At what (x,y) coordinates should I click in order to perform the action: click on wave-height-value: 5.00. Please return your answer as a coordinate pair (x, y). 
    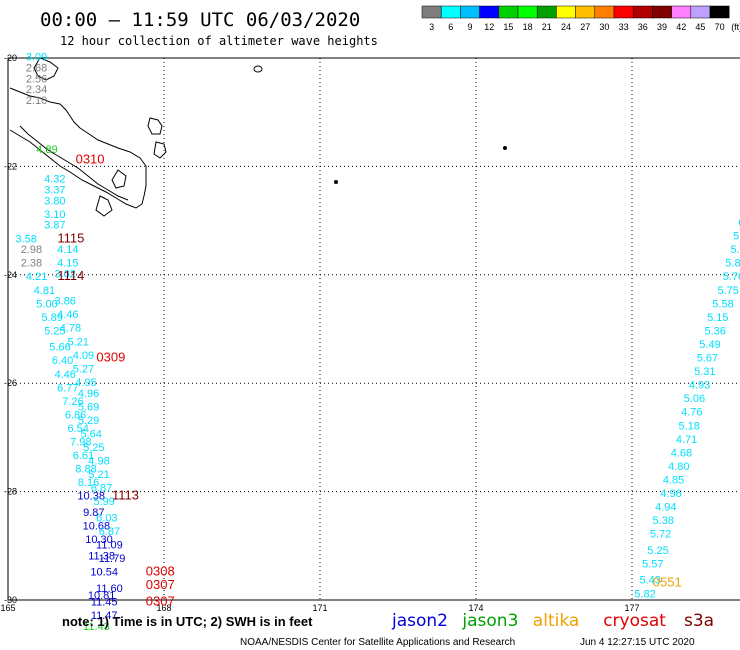
    Looking at the image, I should click on (46, 304).